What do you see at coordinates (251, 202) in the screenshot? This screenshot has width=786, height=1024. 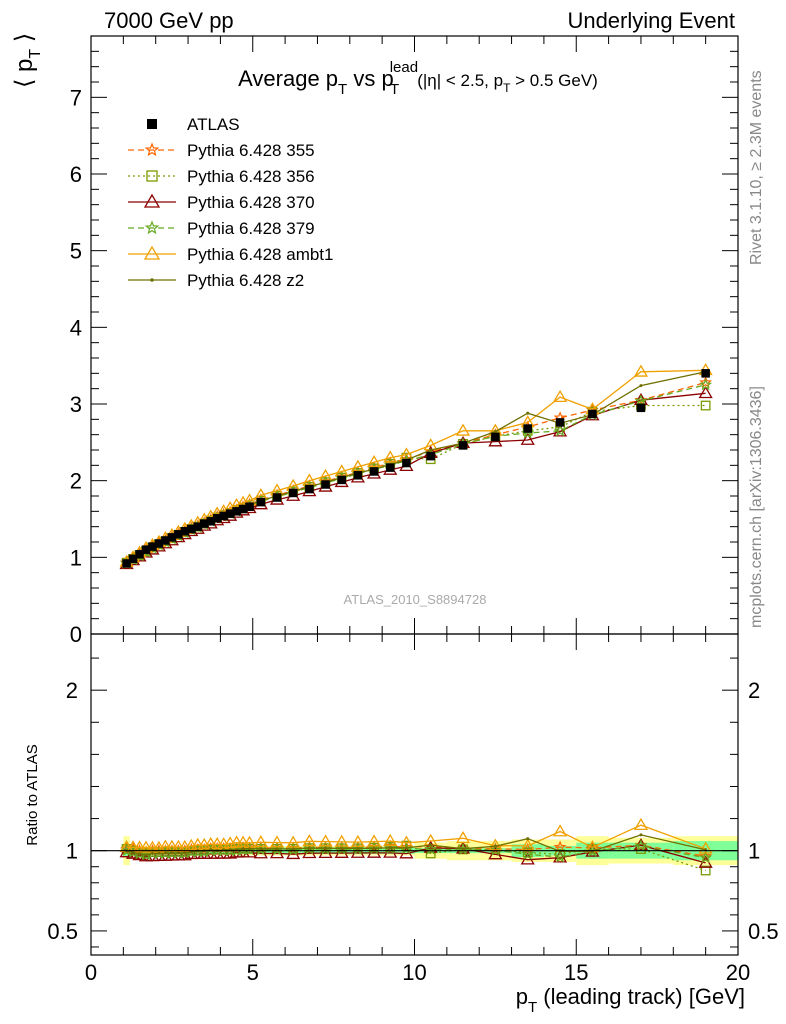 I see `legend-label-pythia-6-428-370: Pythia 6.428 370` at bounding box center [251, 202].